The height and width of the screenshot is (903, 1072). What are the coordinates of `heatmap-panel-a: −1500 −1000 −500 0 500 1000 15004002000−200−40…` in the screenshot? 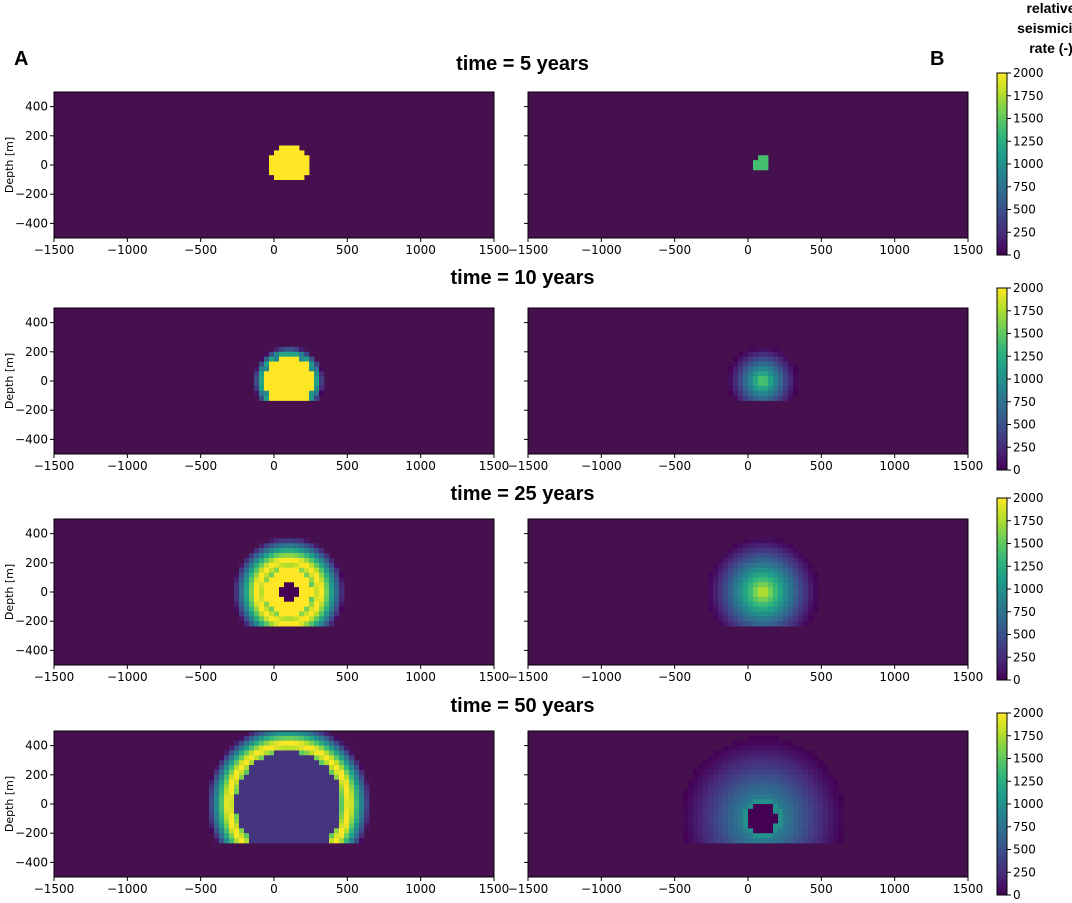 It's located at (256, 174).